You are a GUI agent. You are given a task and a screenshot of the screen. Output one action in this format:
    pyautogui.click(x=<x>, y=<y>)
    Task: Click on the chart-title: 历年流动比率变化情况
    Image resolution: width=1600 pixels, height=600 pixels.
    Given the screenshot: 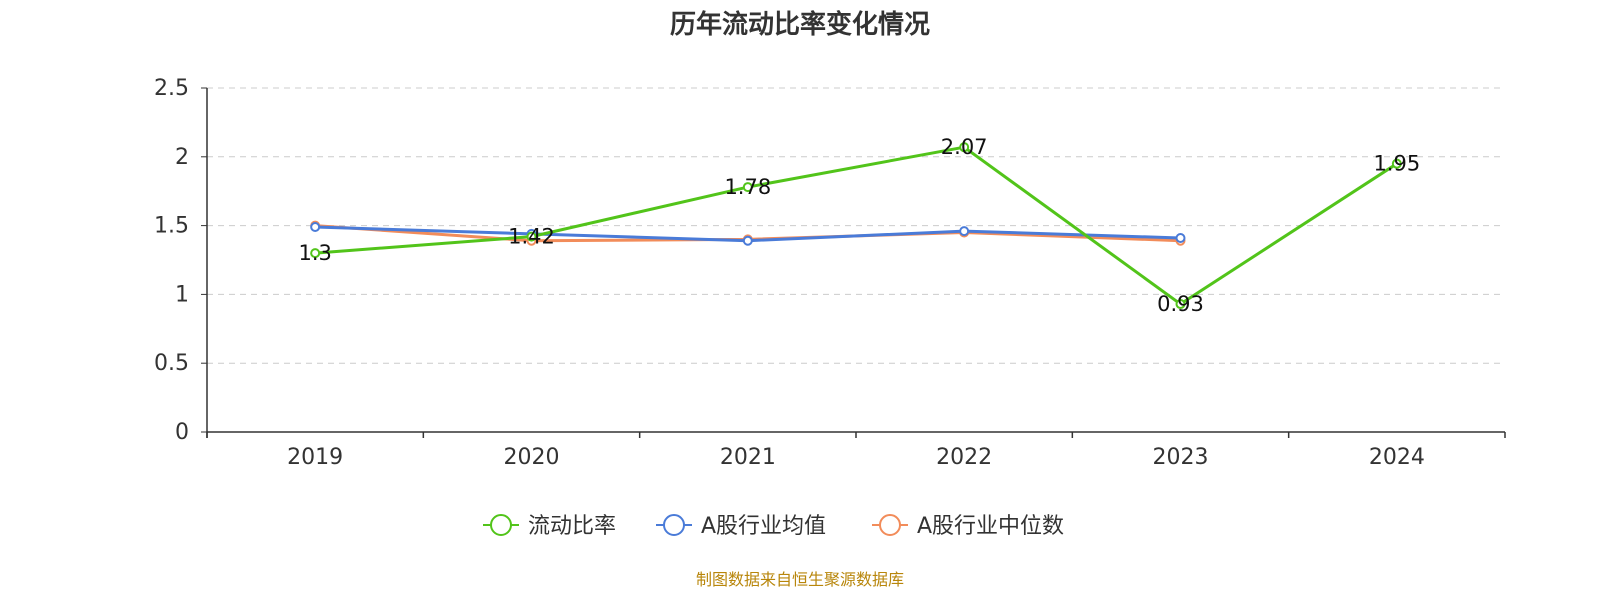 What is the action you would take?
    pyautogui.click(x=799, y=25)
    